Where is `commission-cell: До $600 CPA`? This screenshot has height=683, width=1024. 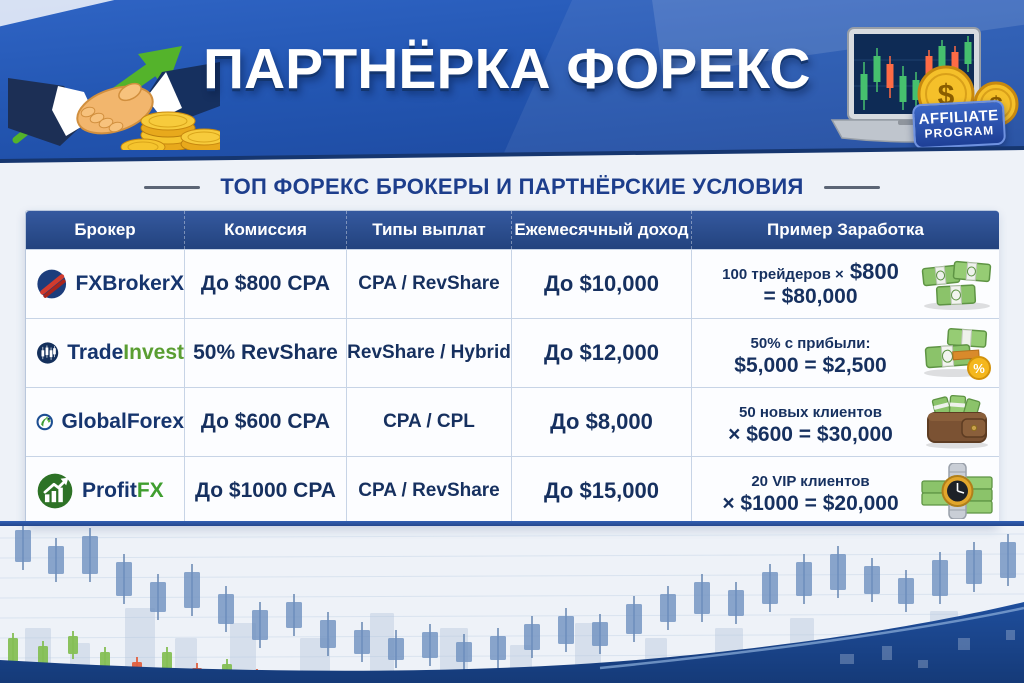
commission-cell: До $600 CPA is located at coordinates (265, 421).